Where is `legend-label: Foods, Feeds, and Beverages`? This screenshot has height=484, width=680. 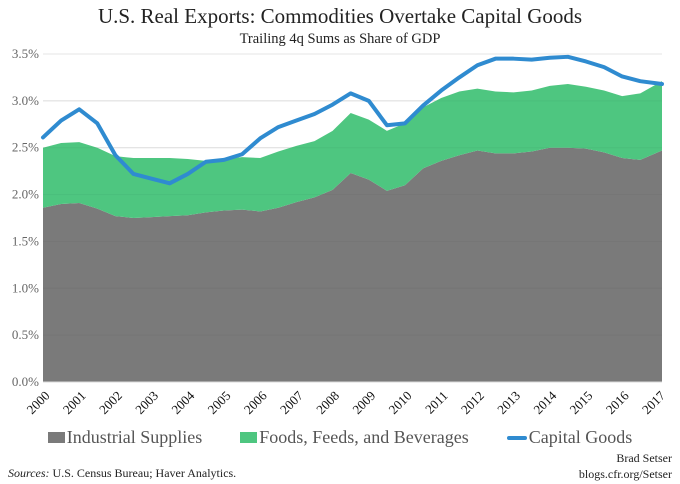
legend-label: Foods, Feeds, and Beverages is located at coordinates (364, 437).